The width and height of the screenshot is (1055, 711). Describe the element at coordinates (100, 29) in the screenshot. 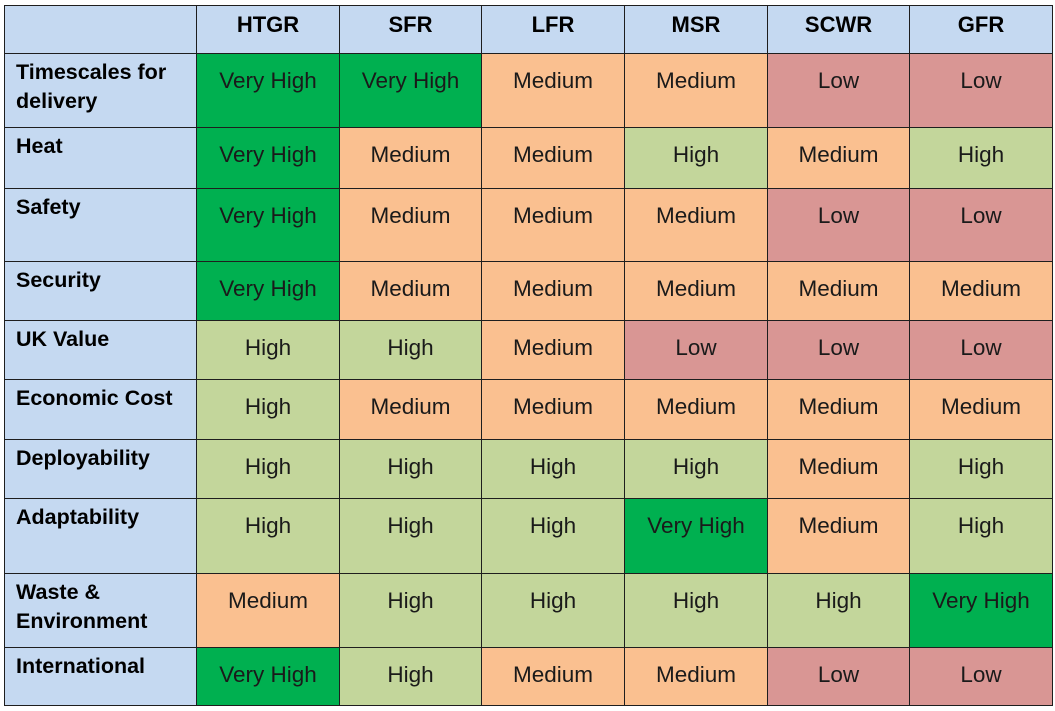

I see `corner-cell` at that location.